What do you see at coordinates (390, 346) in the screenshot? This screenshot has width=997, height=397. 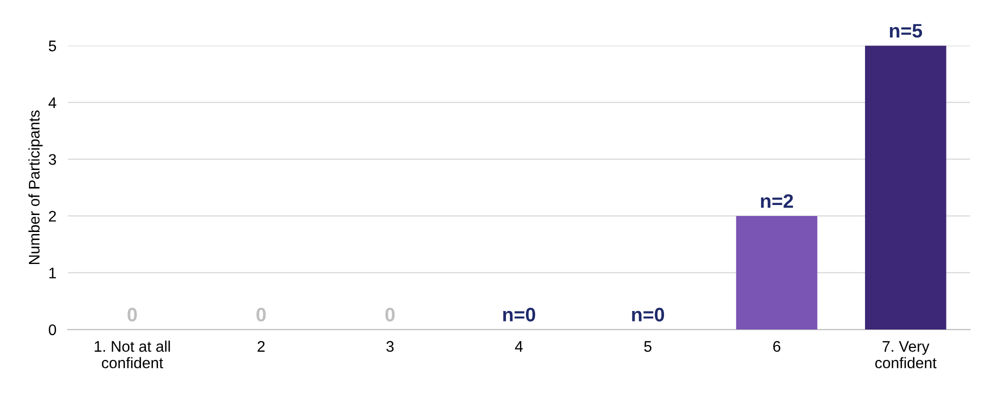 I see `x-tick-label: 3` at bounding box center [390, 346].